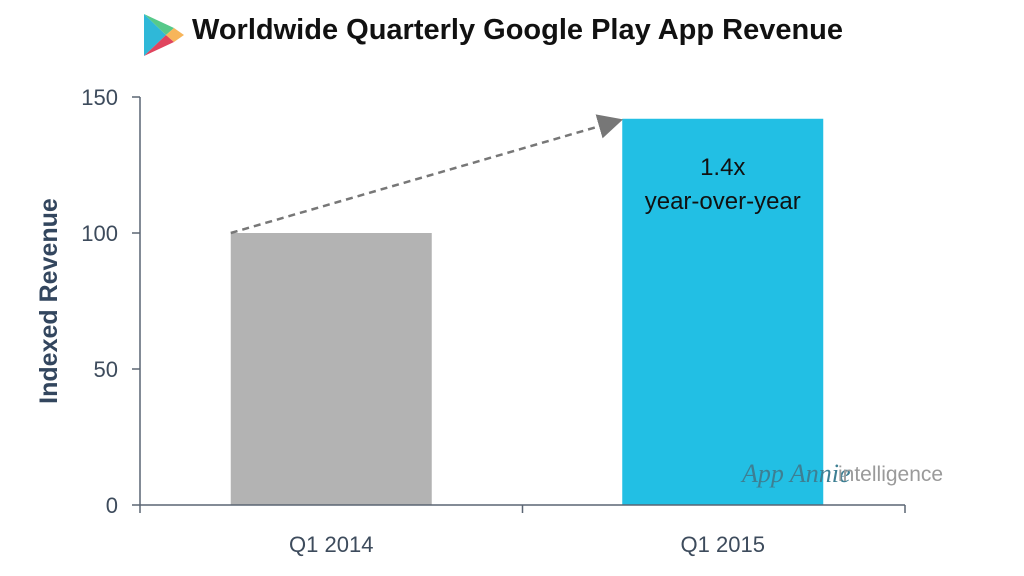 Image resolution: width=1024 pixels, height=576 pixels. Describe the element at coordinates (890, 474) in the screenshot. I see `watermark-suffix: intelligence` at that location.